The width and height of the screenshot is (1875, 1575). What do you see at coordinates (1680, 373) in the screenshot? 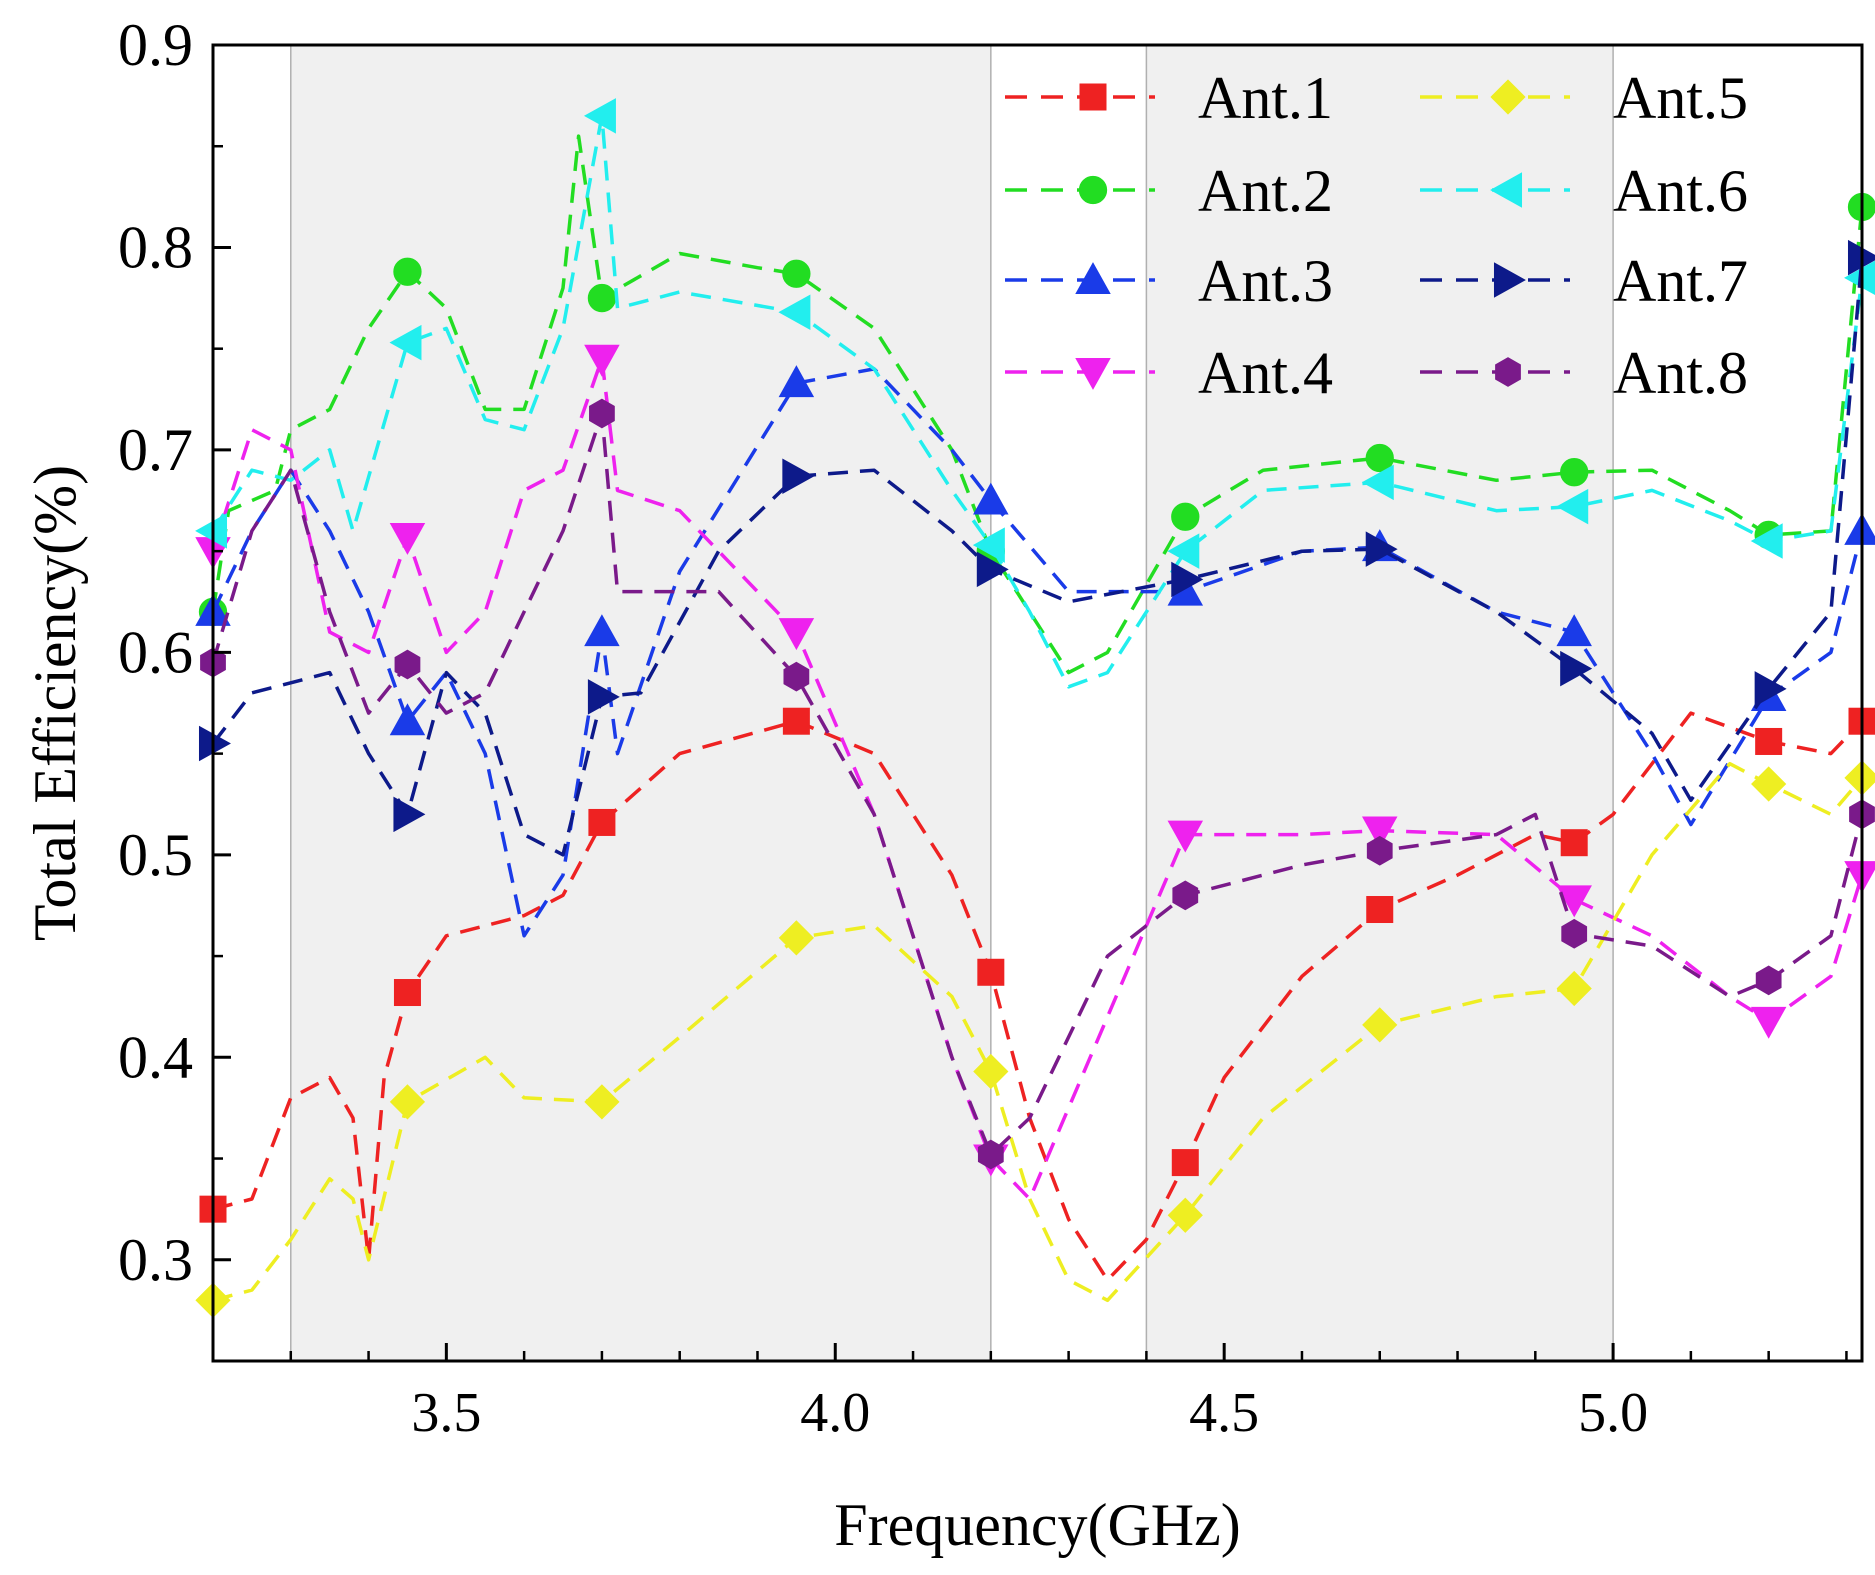
I see `legend-label: Ant.8` at bounding box center [1680, 373].